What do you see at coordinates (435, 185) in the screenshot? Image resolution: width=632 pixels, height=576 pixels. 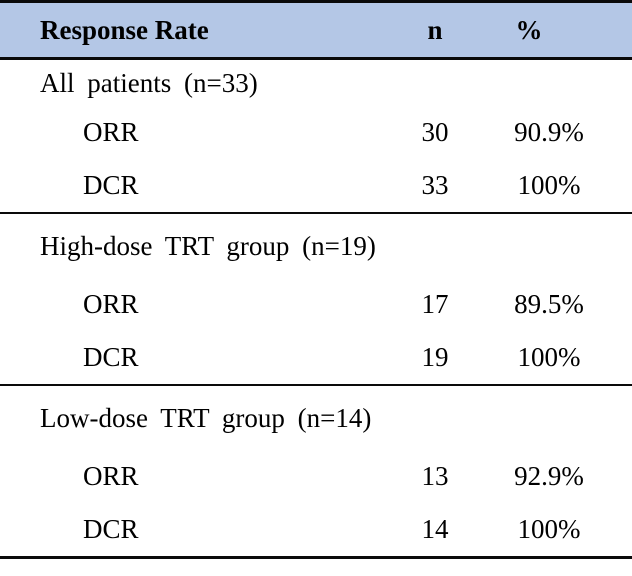 I see `cell-n: 33` at bounding box center [435, 185].